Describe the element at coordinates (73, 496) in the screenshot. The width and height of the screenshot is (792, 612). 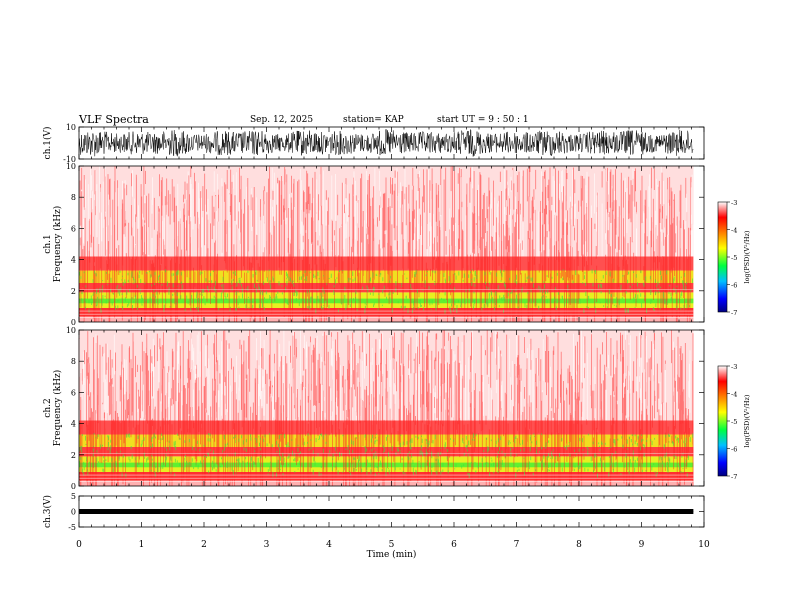
I see `y-tick-label: 5` at that location.